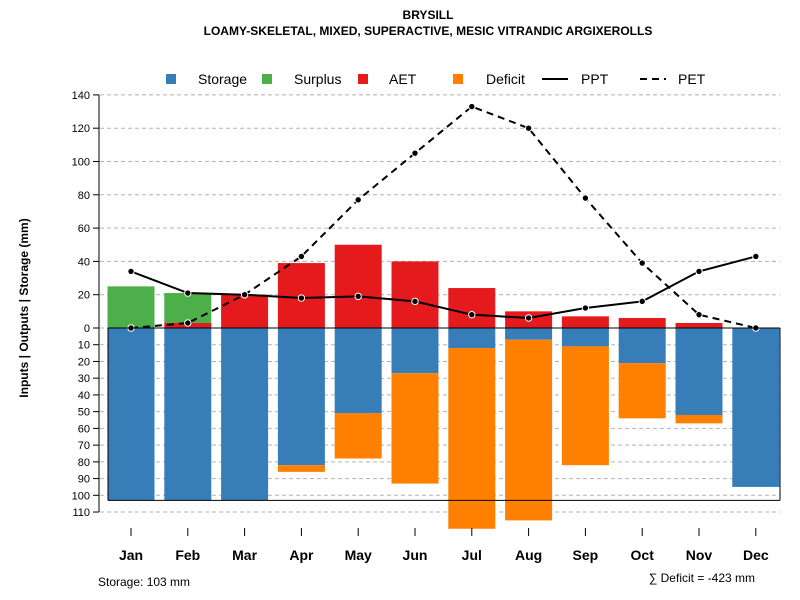 This screenshot has width=800, height=600. I want to click on y-tick-label: 50, so click(84, 413).